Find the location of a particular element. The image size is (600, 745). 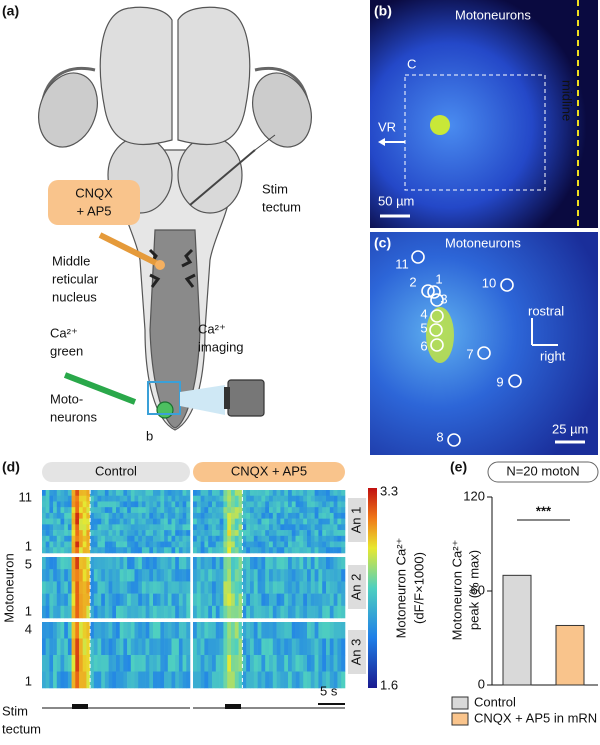

colorbar-tick: 3.3 is located at coordinates (389, 490).